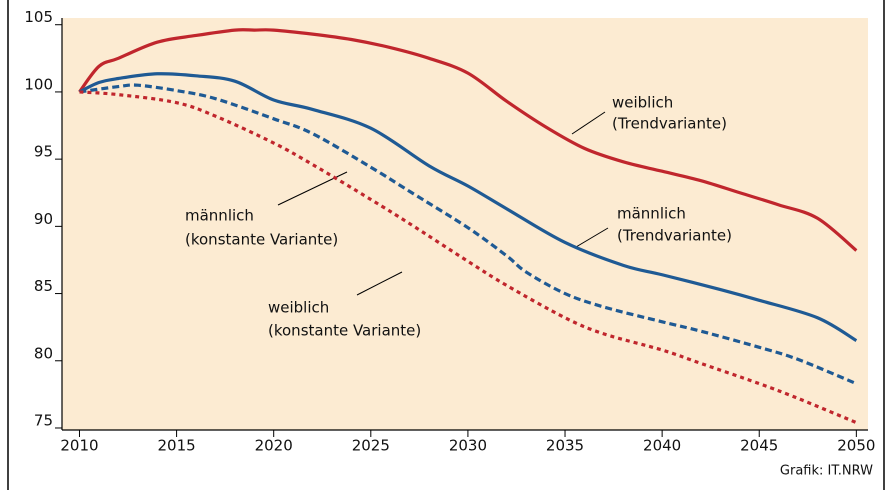  What do you see at coordinates (38, 84) in the screenshot?
I see `y-tick-label: 100` at bounding box center [38, 84].